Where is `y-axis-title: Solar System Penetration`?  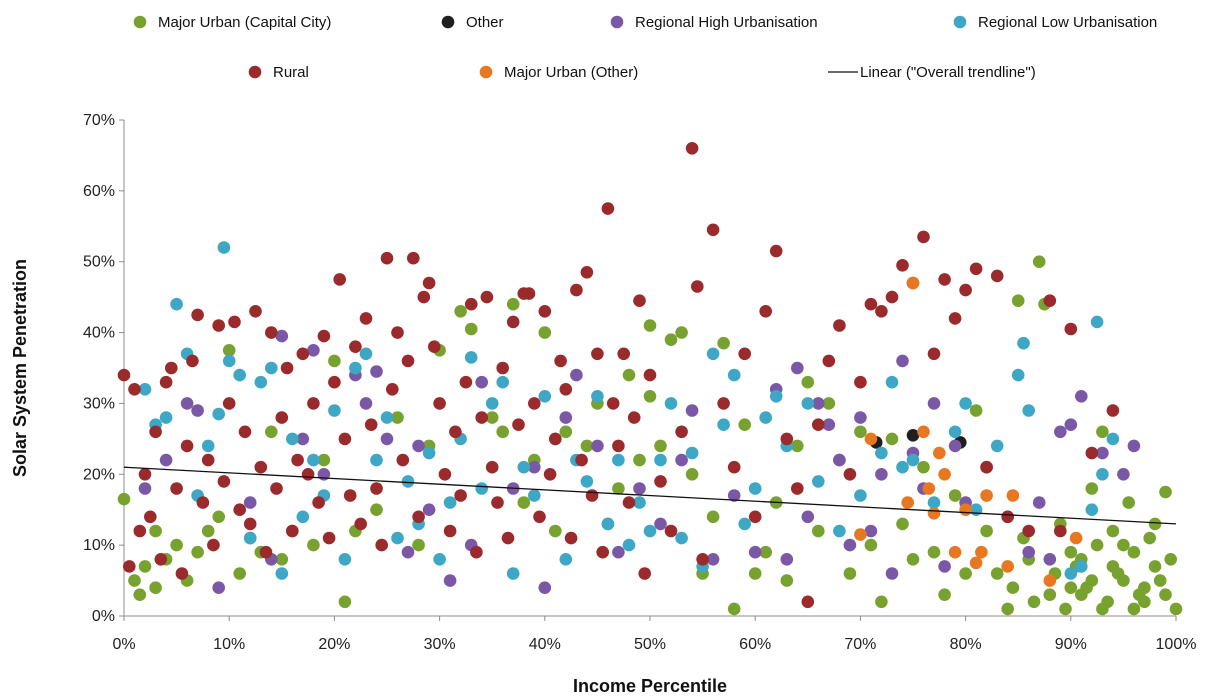 y-axis-title: Solar System Penetration is located at coordinates (20, 368).